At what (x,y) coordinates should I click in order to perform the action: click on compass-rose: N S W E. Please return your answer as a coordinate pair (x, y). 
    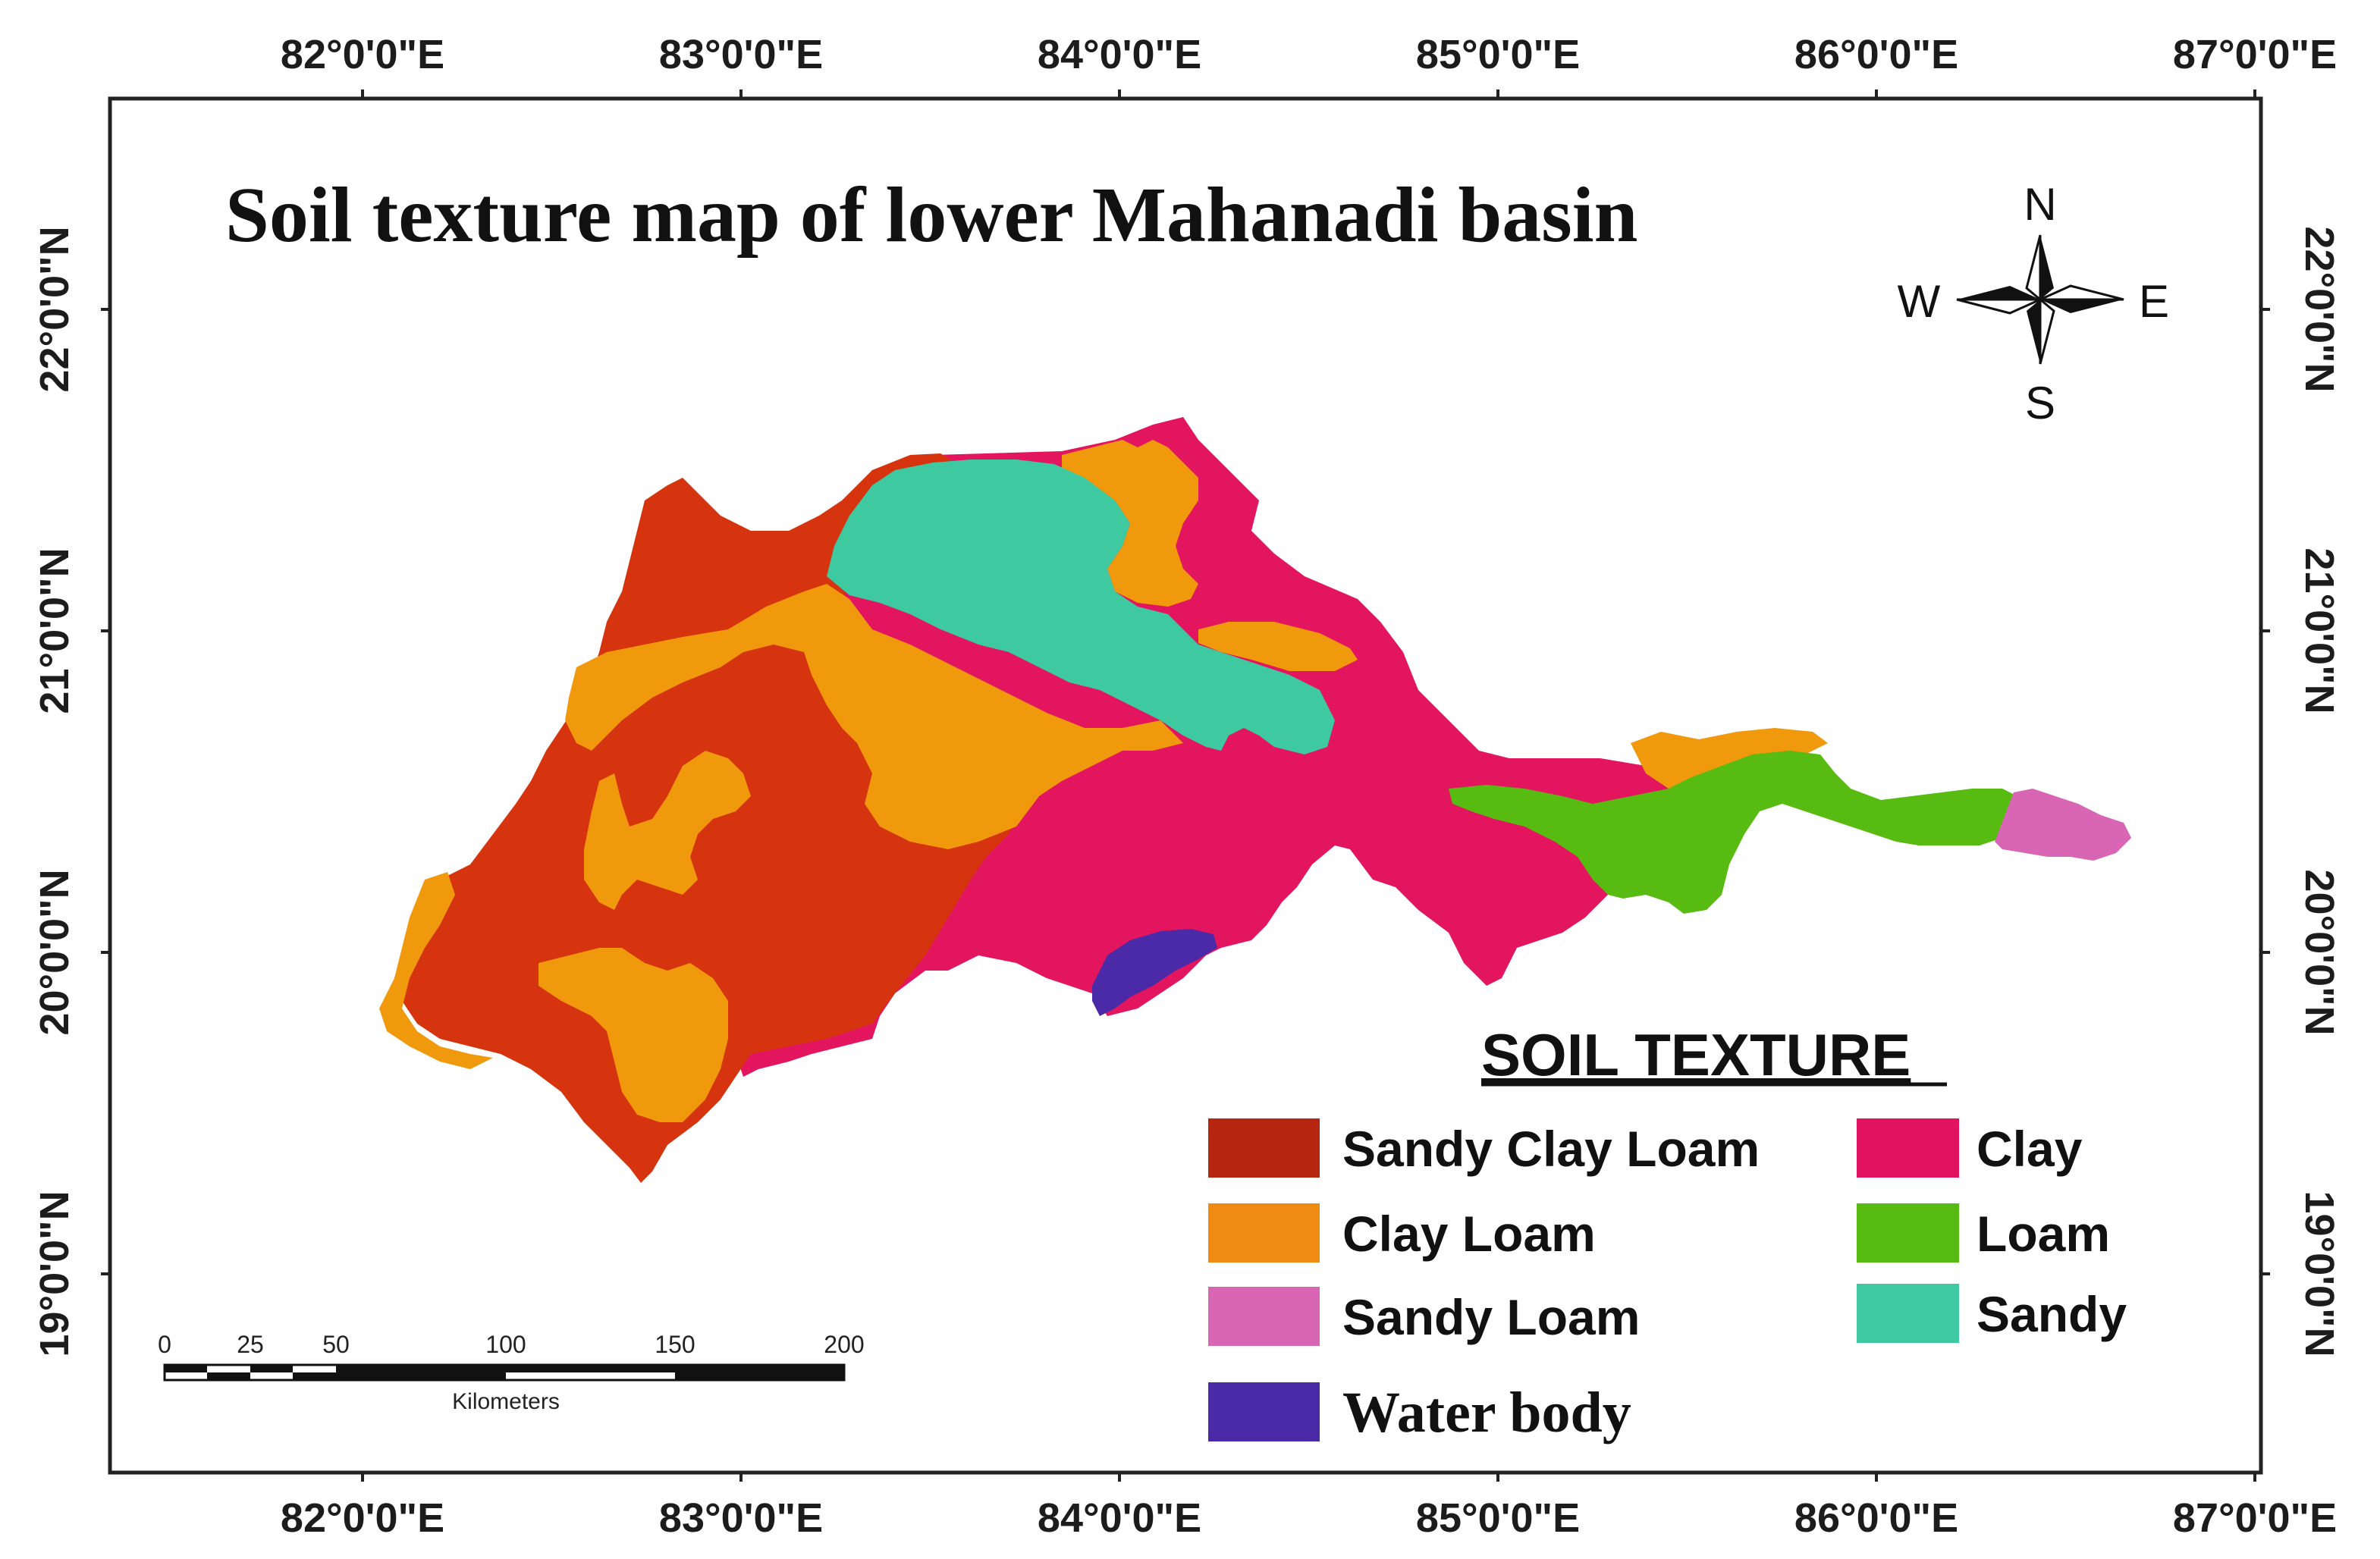
    Looking at the image, I should click on (2034, 303).